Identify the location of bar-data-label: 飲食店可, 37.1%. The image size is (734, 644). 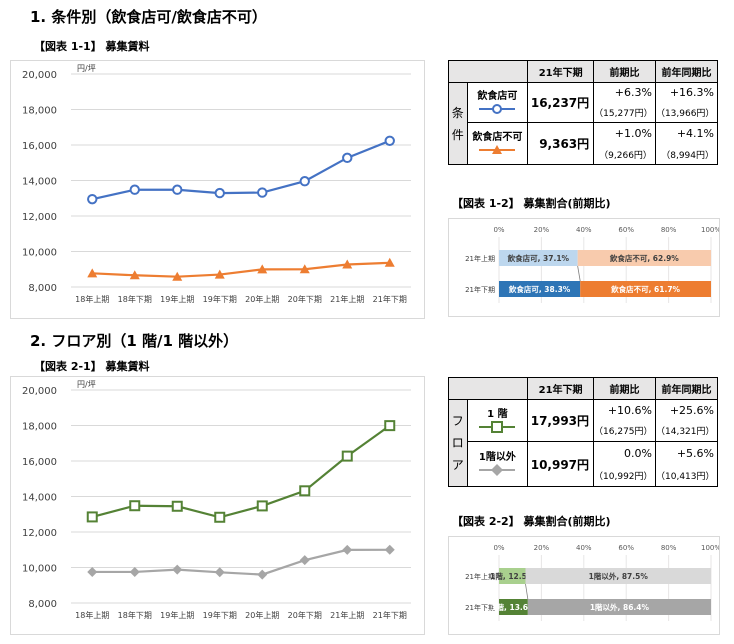
(538, 258).